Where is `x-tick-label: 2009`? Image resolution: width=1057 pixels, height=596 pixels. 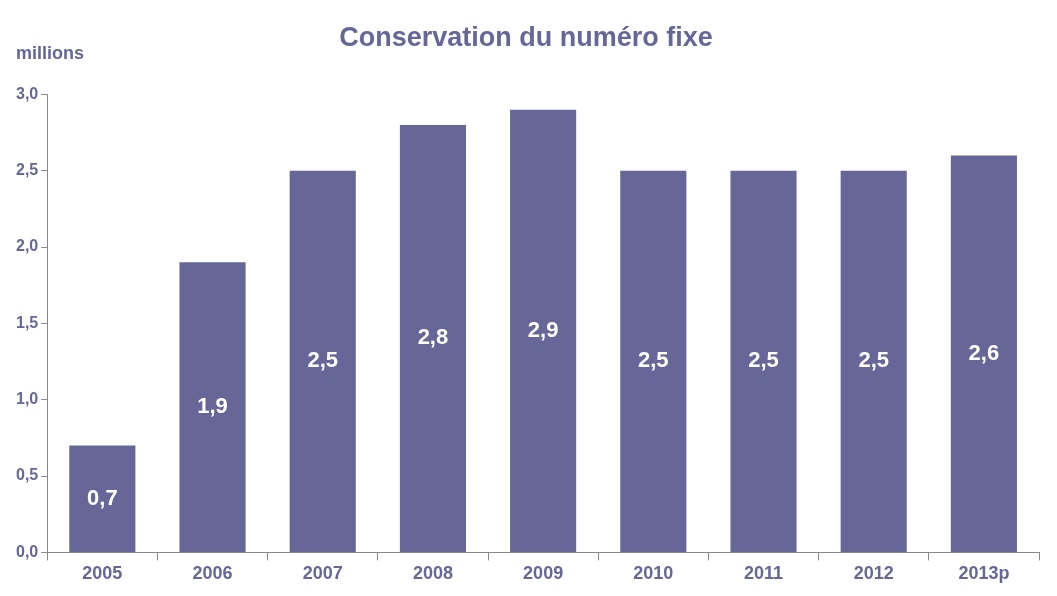 x-tick-label: 2009 is located at coordinates (543, 573).